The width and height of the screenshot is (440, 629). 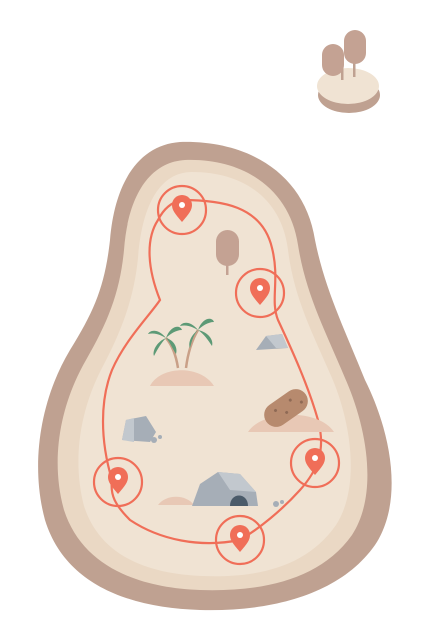 I want to click on palm-tree-icon, so click(x=181, y=352).